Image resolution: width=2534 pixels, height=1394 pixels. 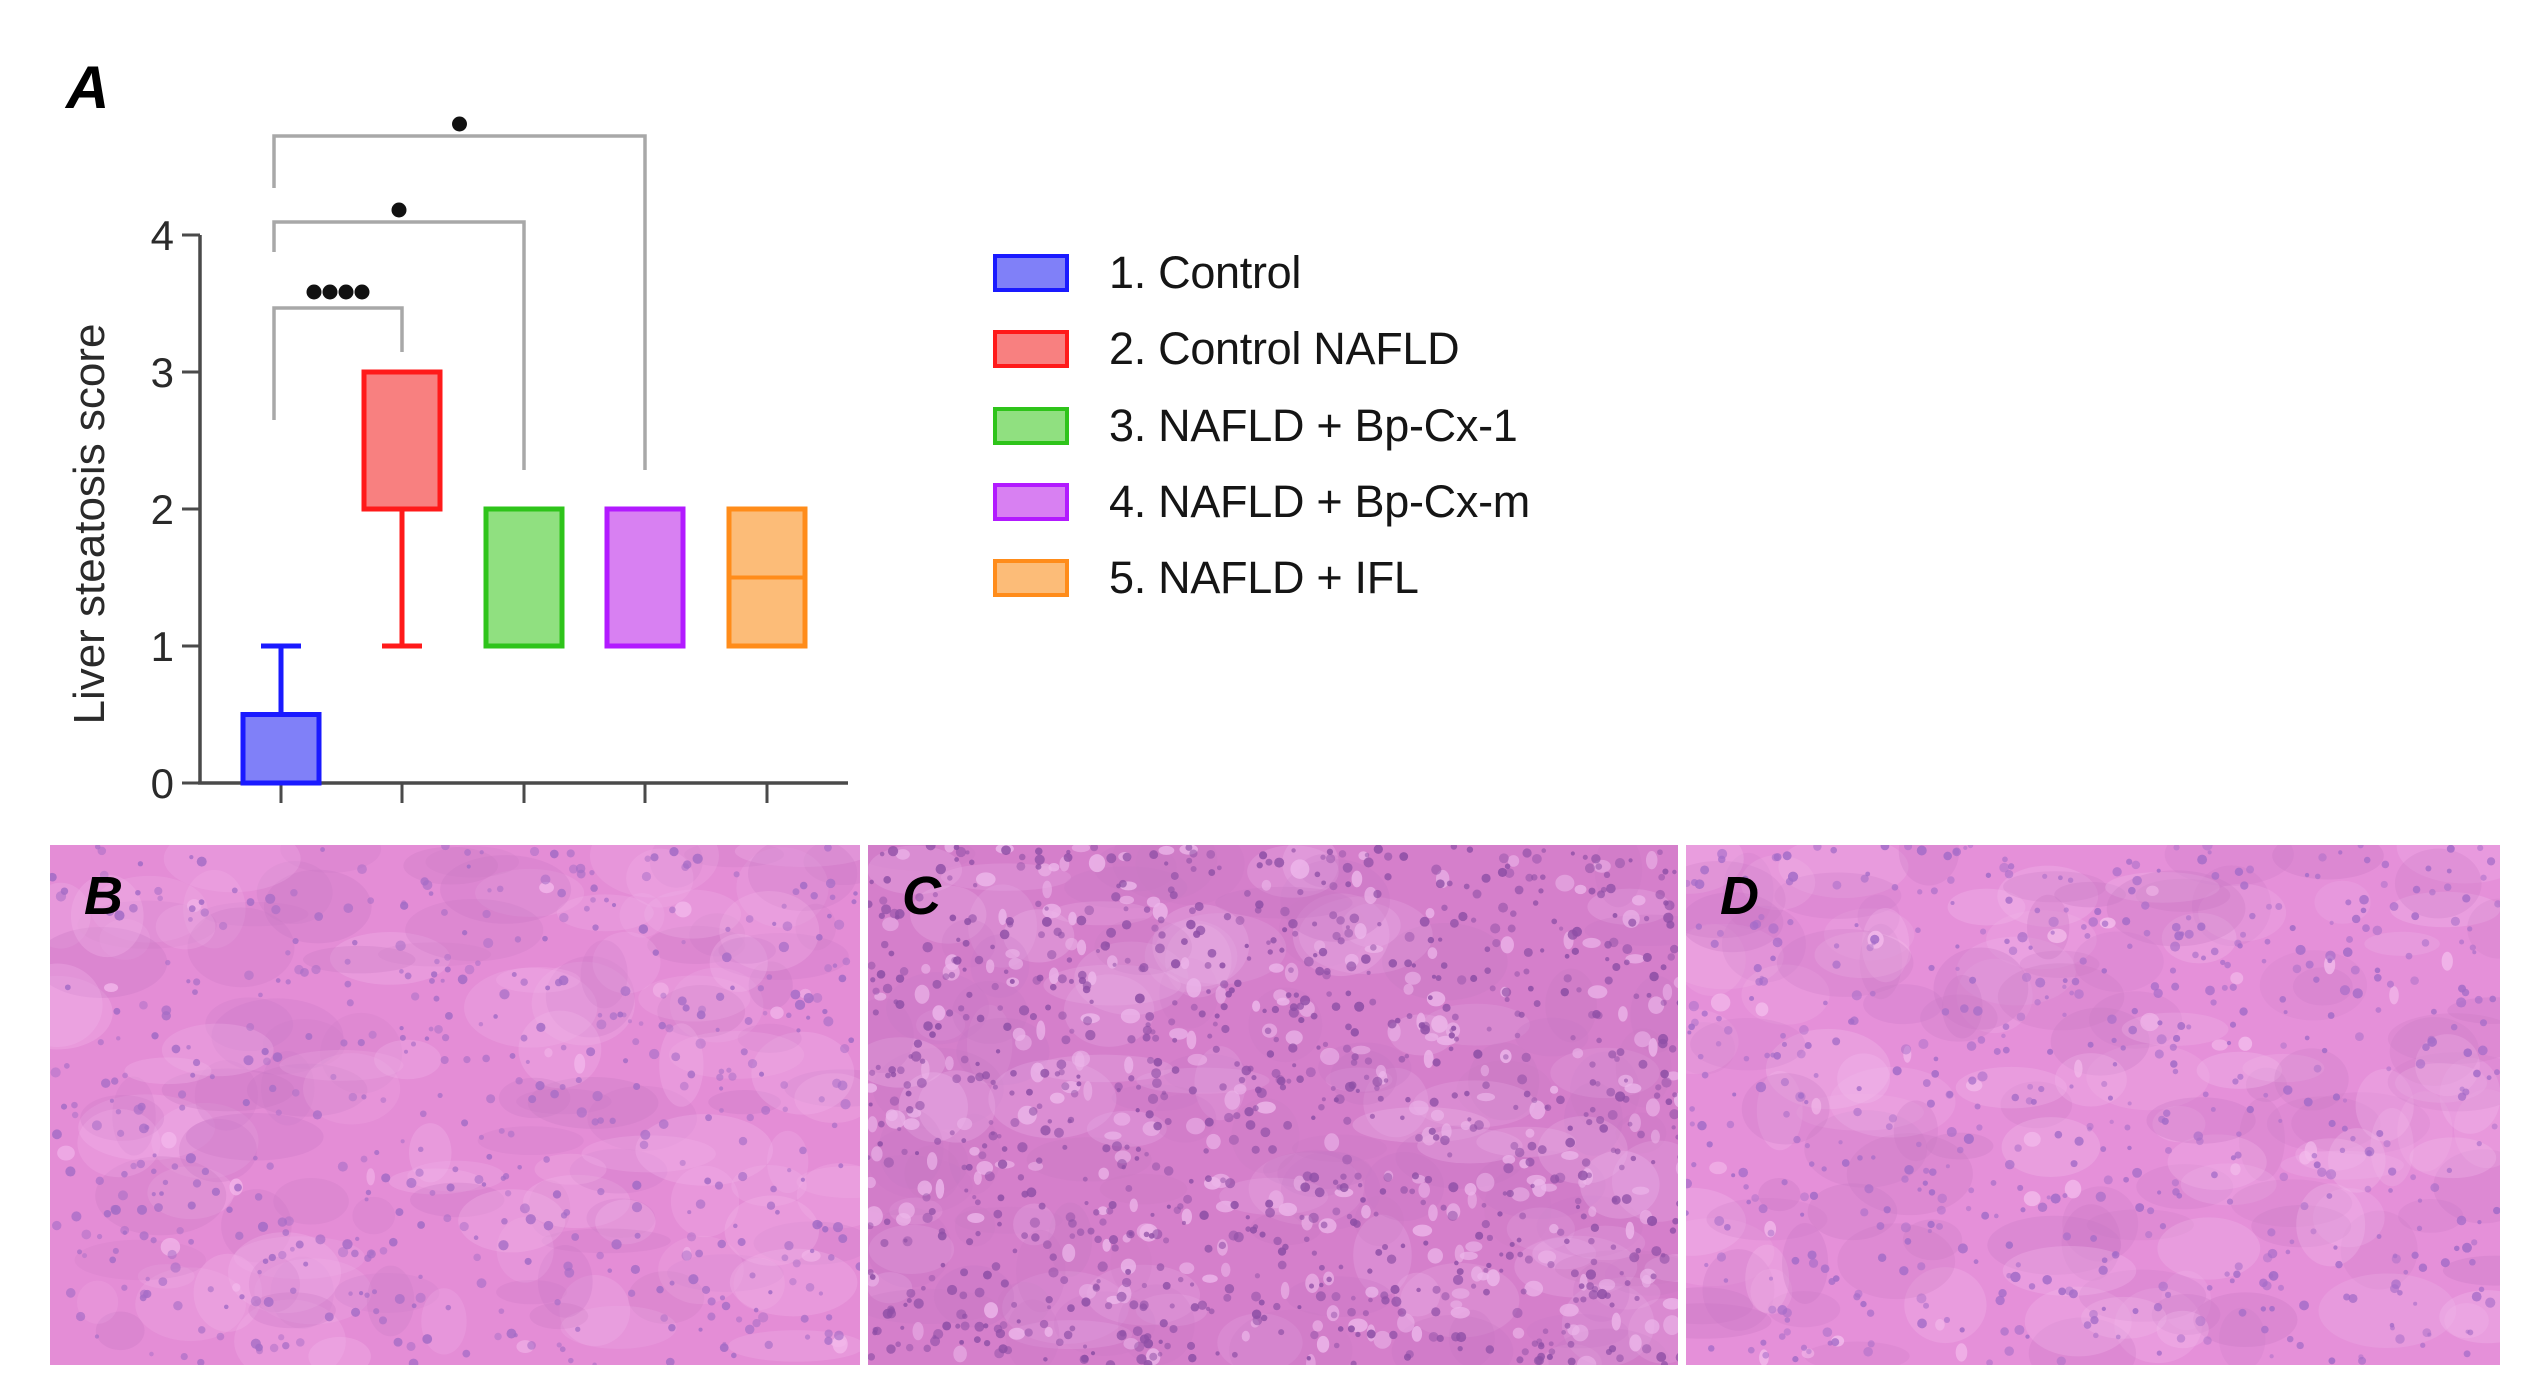 What do you see at coordinates (103, 896) in the screenshot?
I see `panel-label-b: B` at bounding box center [103, 896].